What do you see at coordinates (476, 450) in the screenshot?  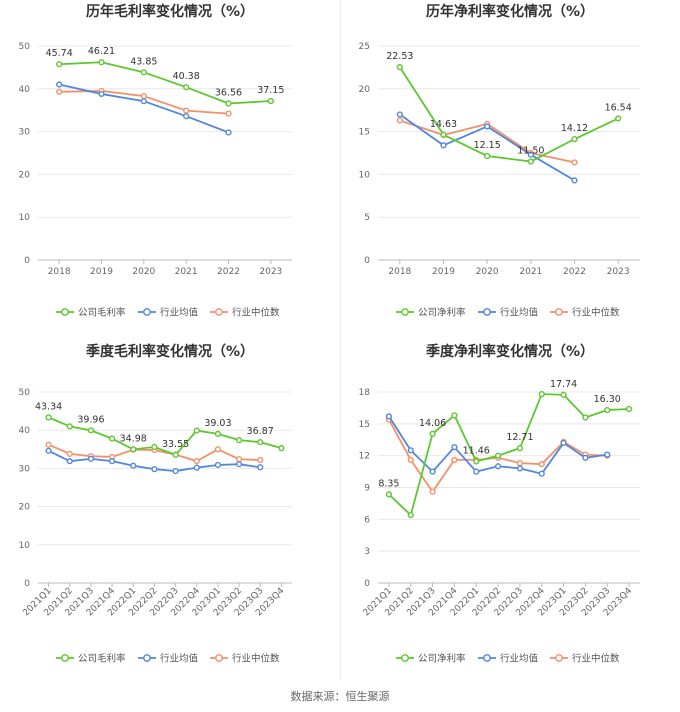 I see `data-label: 11.46` at bounding box center [476, 450].